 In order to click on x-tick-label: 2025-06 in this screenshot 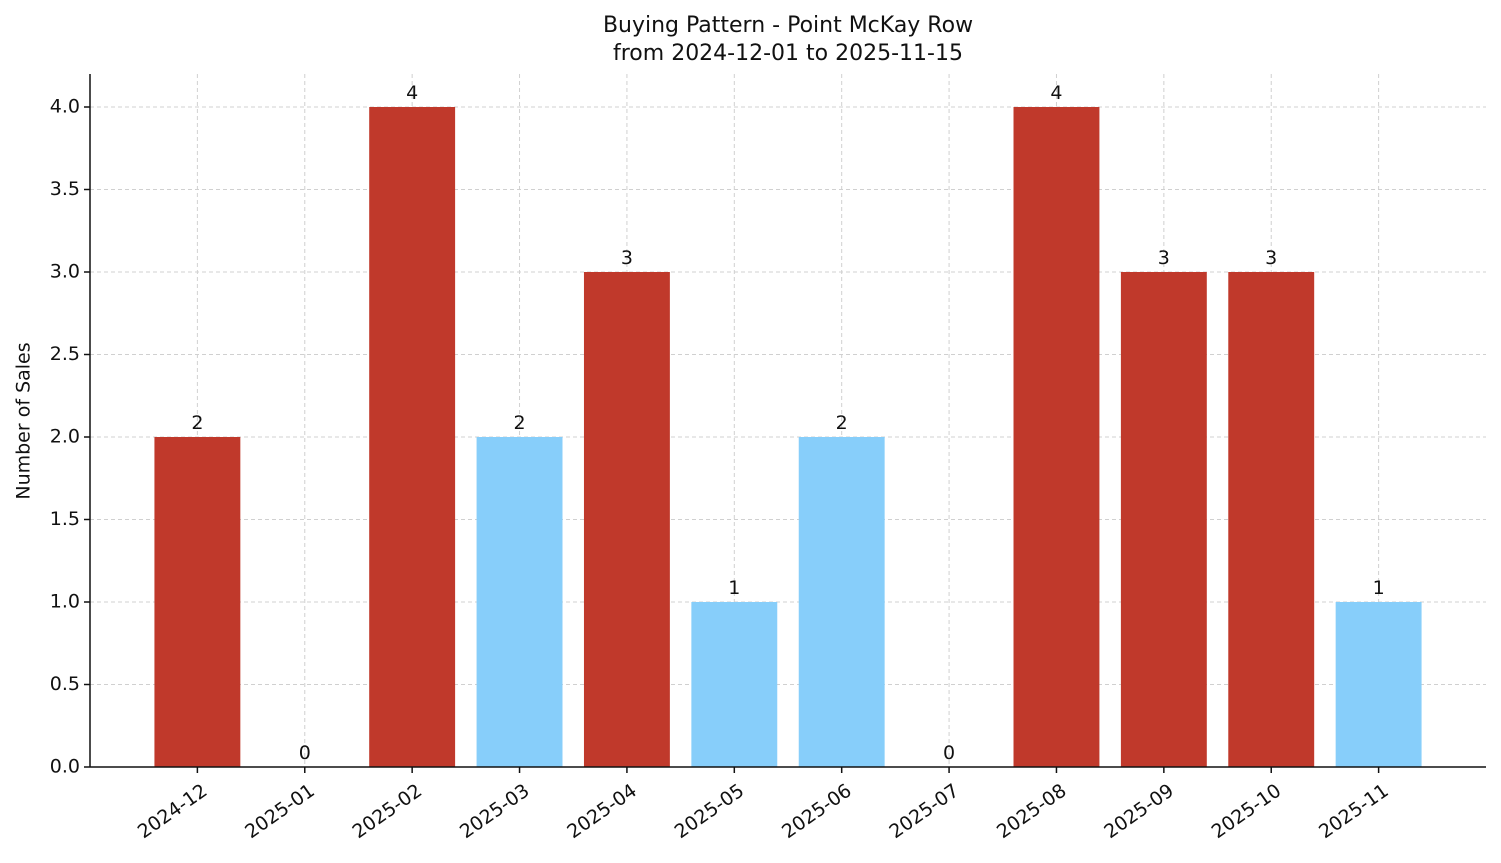, I will do `click(817, 812)`.